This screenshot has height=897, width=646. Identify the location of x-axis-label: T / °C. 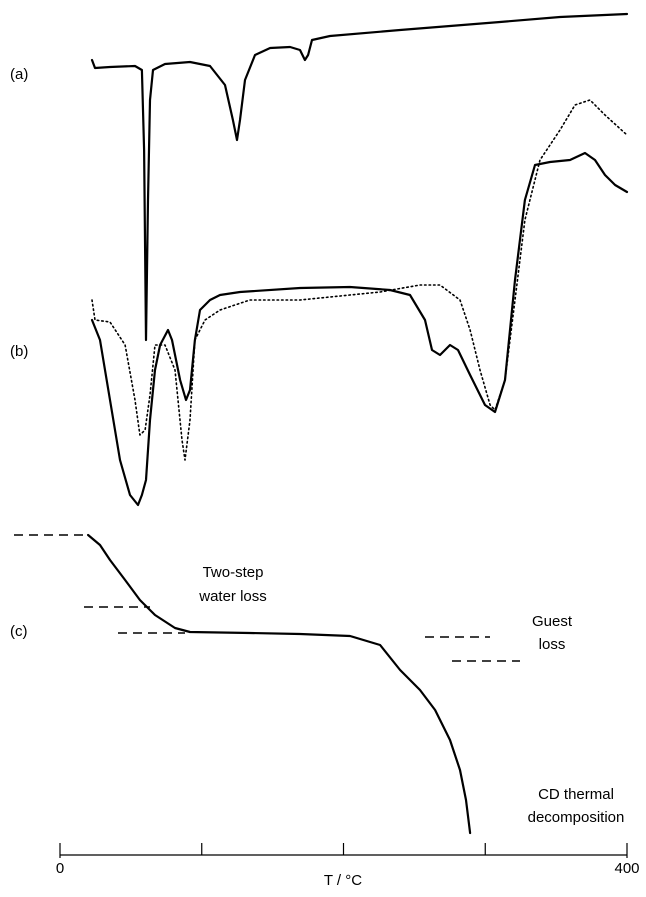
(343, 880).